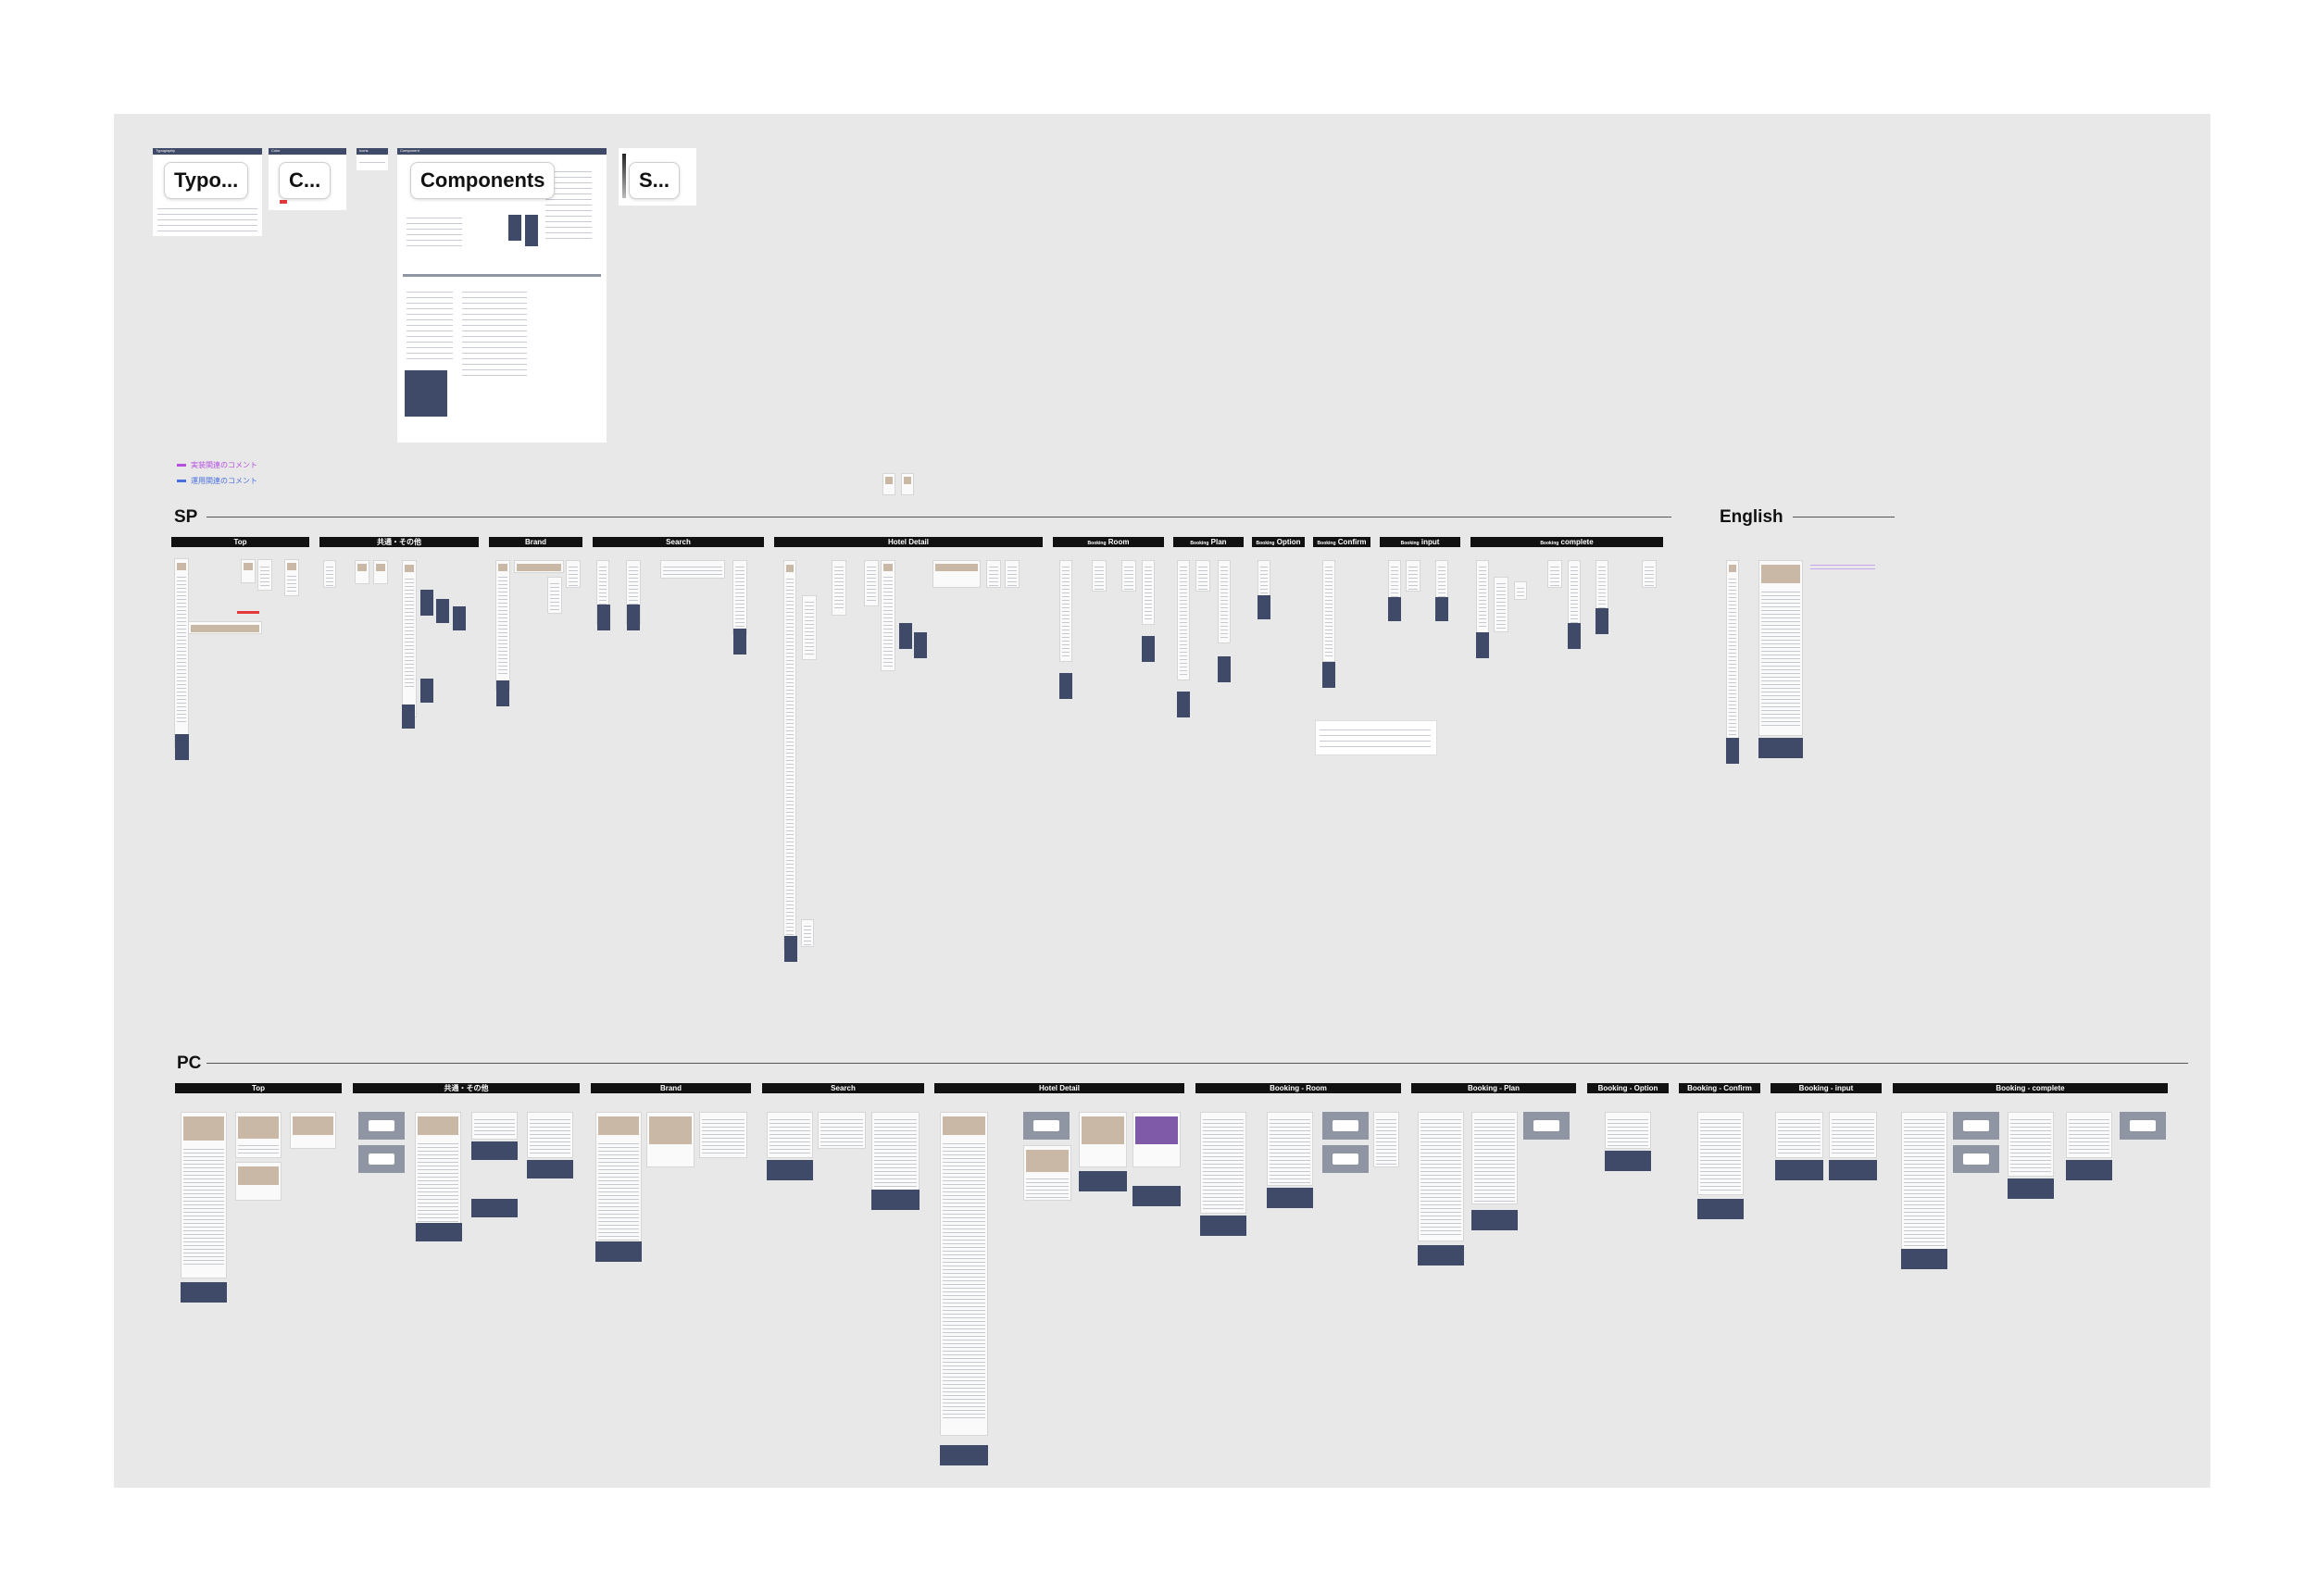  I want to click on sp-booking-confirm-note, so click(1376, 737).